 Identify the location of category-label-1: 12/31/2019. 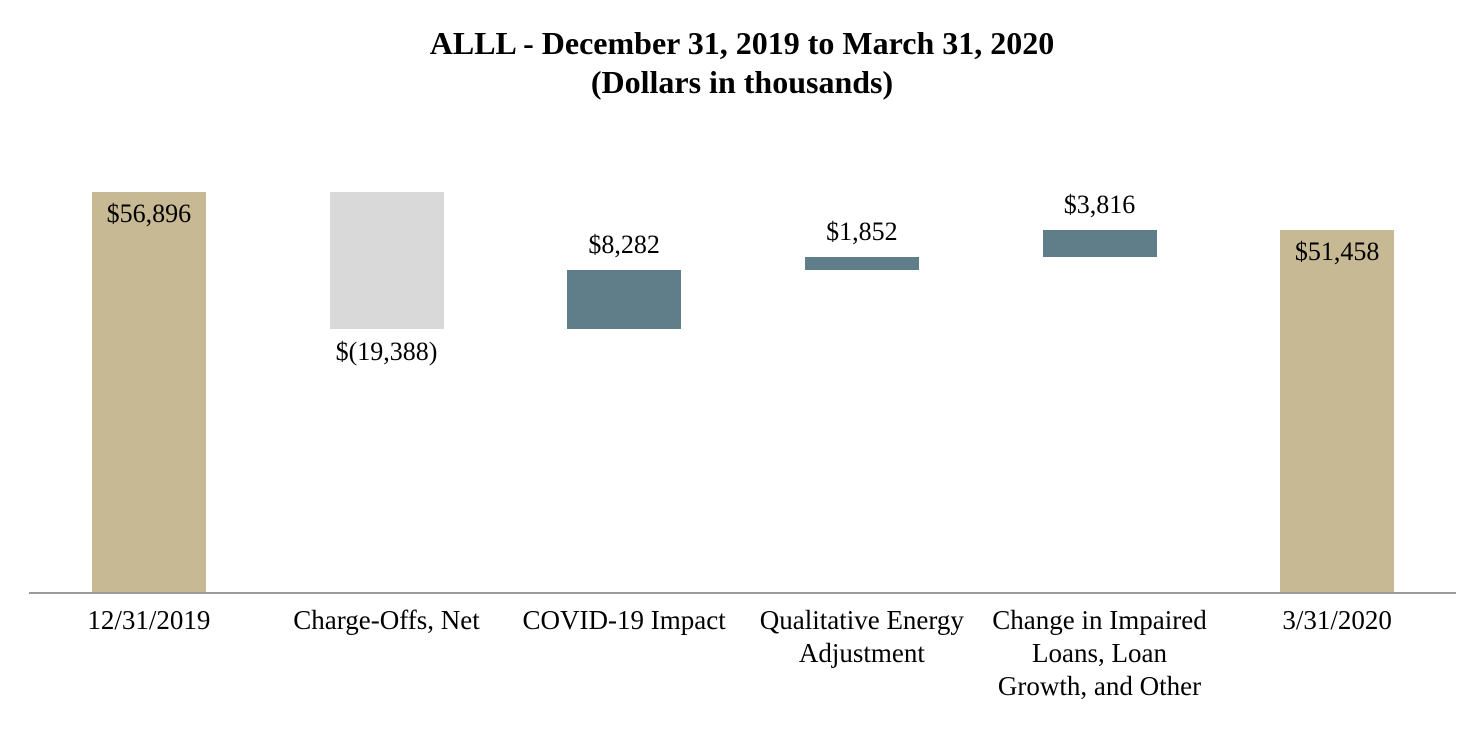
(149, 620).